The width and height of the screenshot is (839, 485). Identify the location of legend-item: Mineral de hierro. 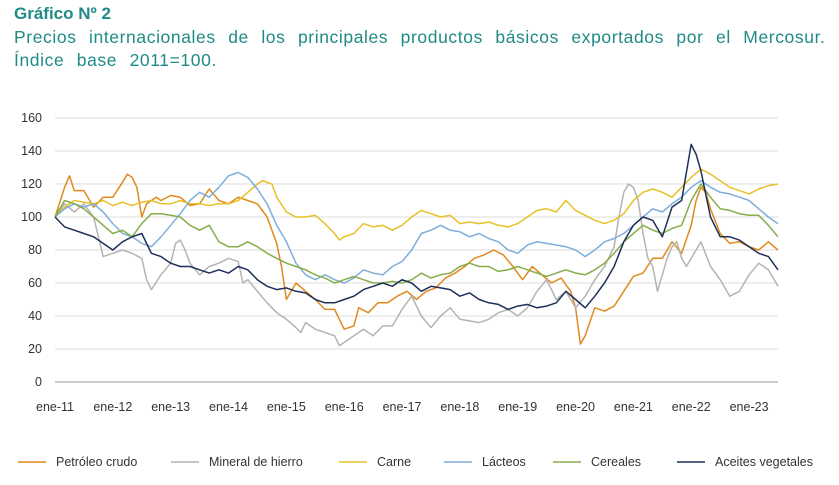
(237, 462).